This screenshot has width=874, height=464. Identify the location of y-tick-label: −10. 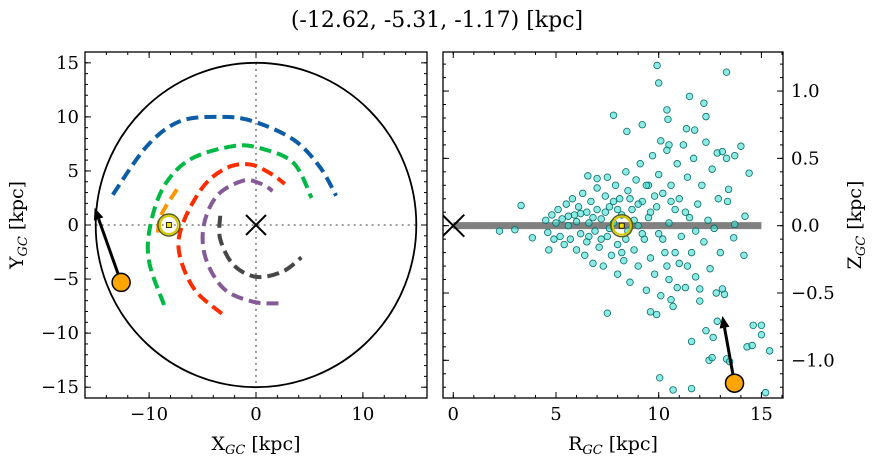
(60, 333).